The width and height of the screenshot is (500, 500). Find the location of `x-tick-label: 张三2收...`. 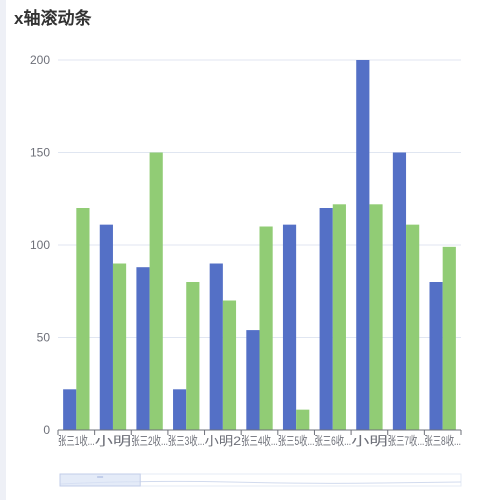

x-tick-label: 张三2收... is located at coordinates (149, 441).